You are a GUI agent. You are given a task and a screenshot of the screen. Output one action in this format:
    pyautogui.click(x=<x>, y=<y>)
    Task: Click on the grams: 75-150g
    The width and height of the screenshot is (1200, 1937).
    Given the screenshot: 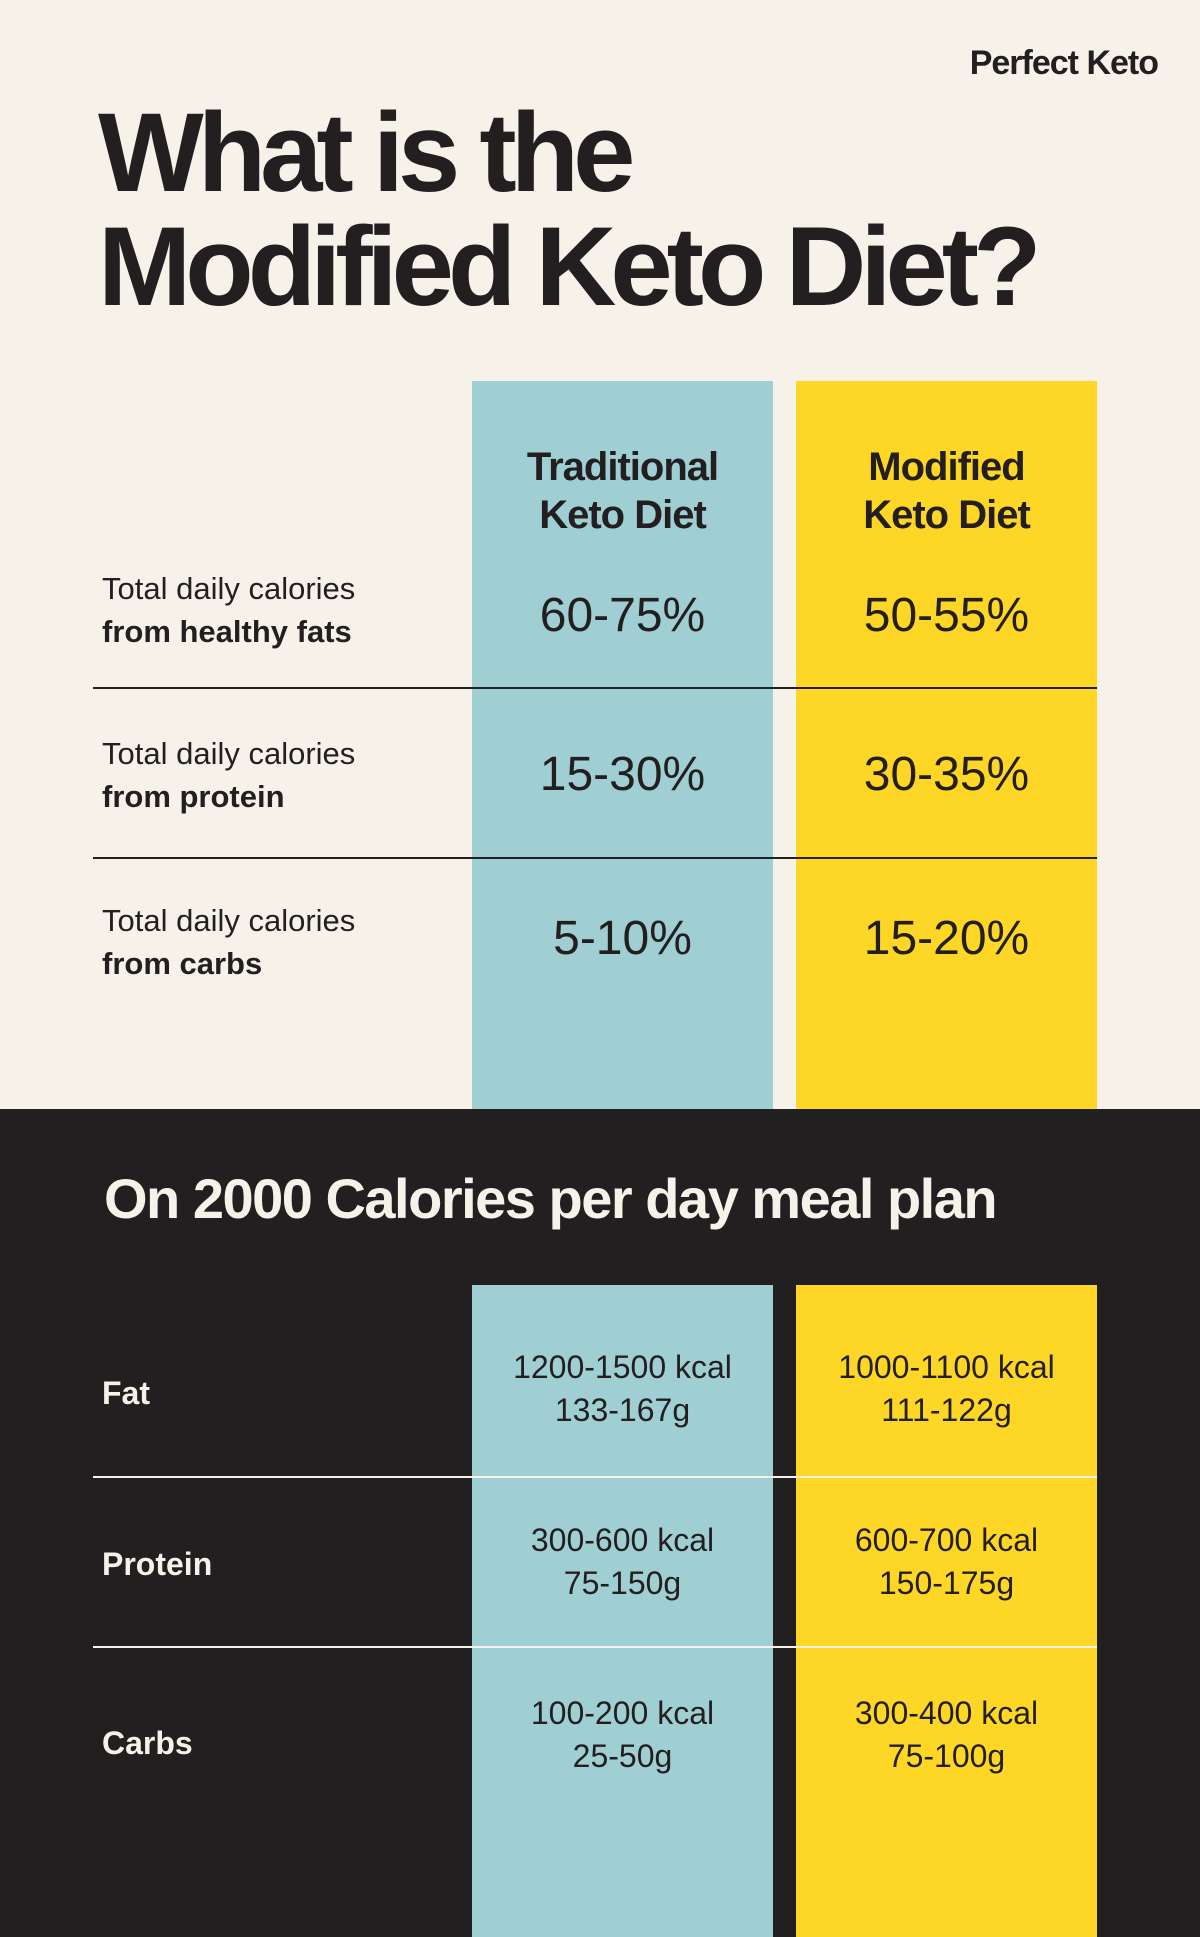 What is the action you would take?
    pyautogui.click(x=622, y=1583)
    